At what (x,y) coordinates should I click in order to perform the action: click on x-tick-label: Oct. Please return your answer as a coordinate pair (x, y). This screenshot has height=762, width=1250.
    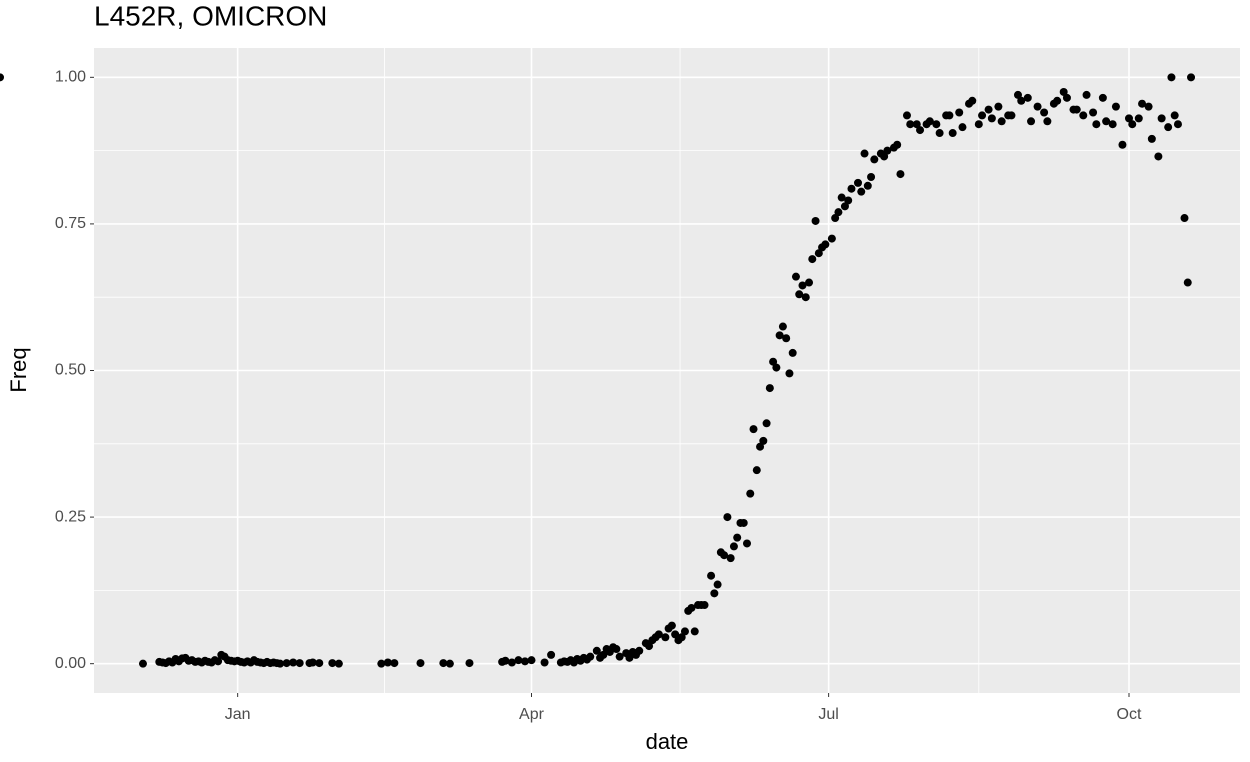
    Looking at the image, I should click on (1129, 714).